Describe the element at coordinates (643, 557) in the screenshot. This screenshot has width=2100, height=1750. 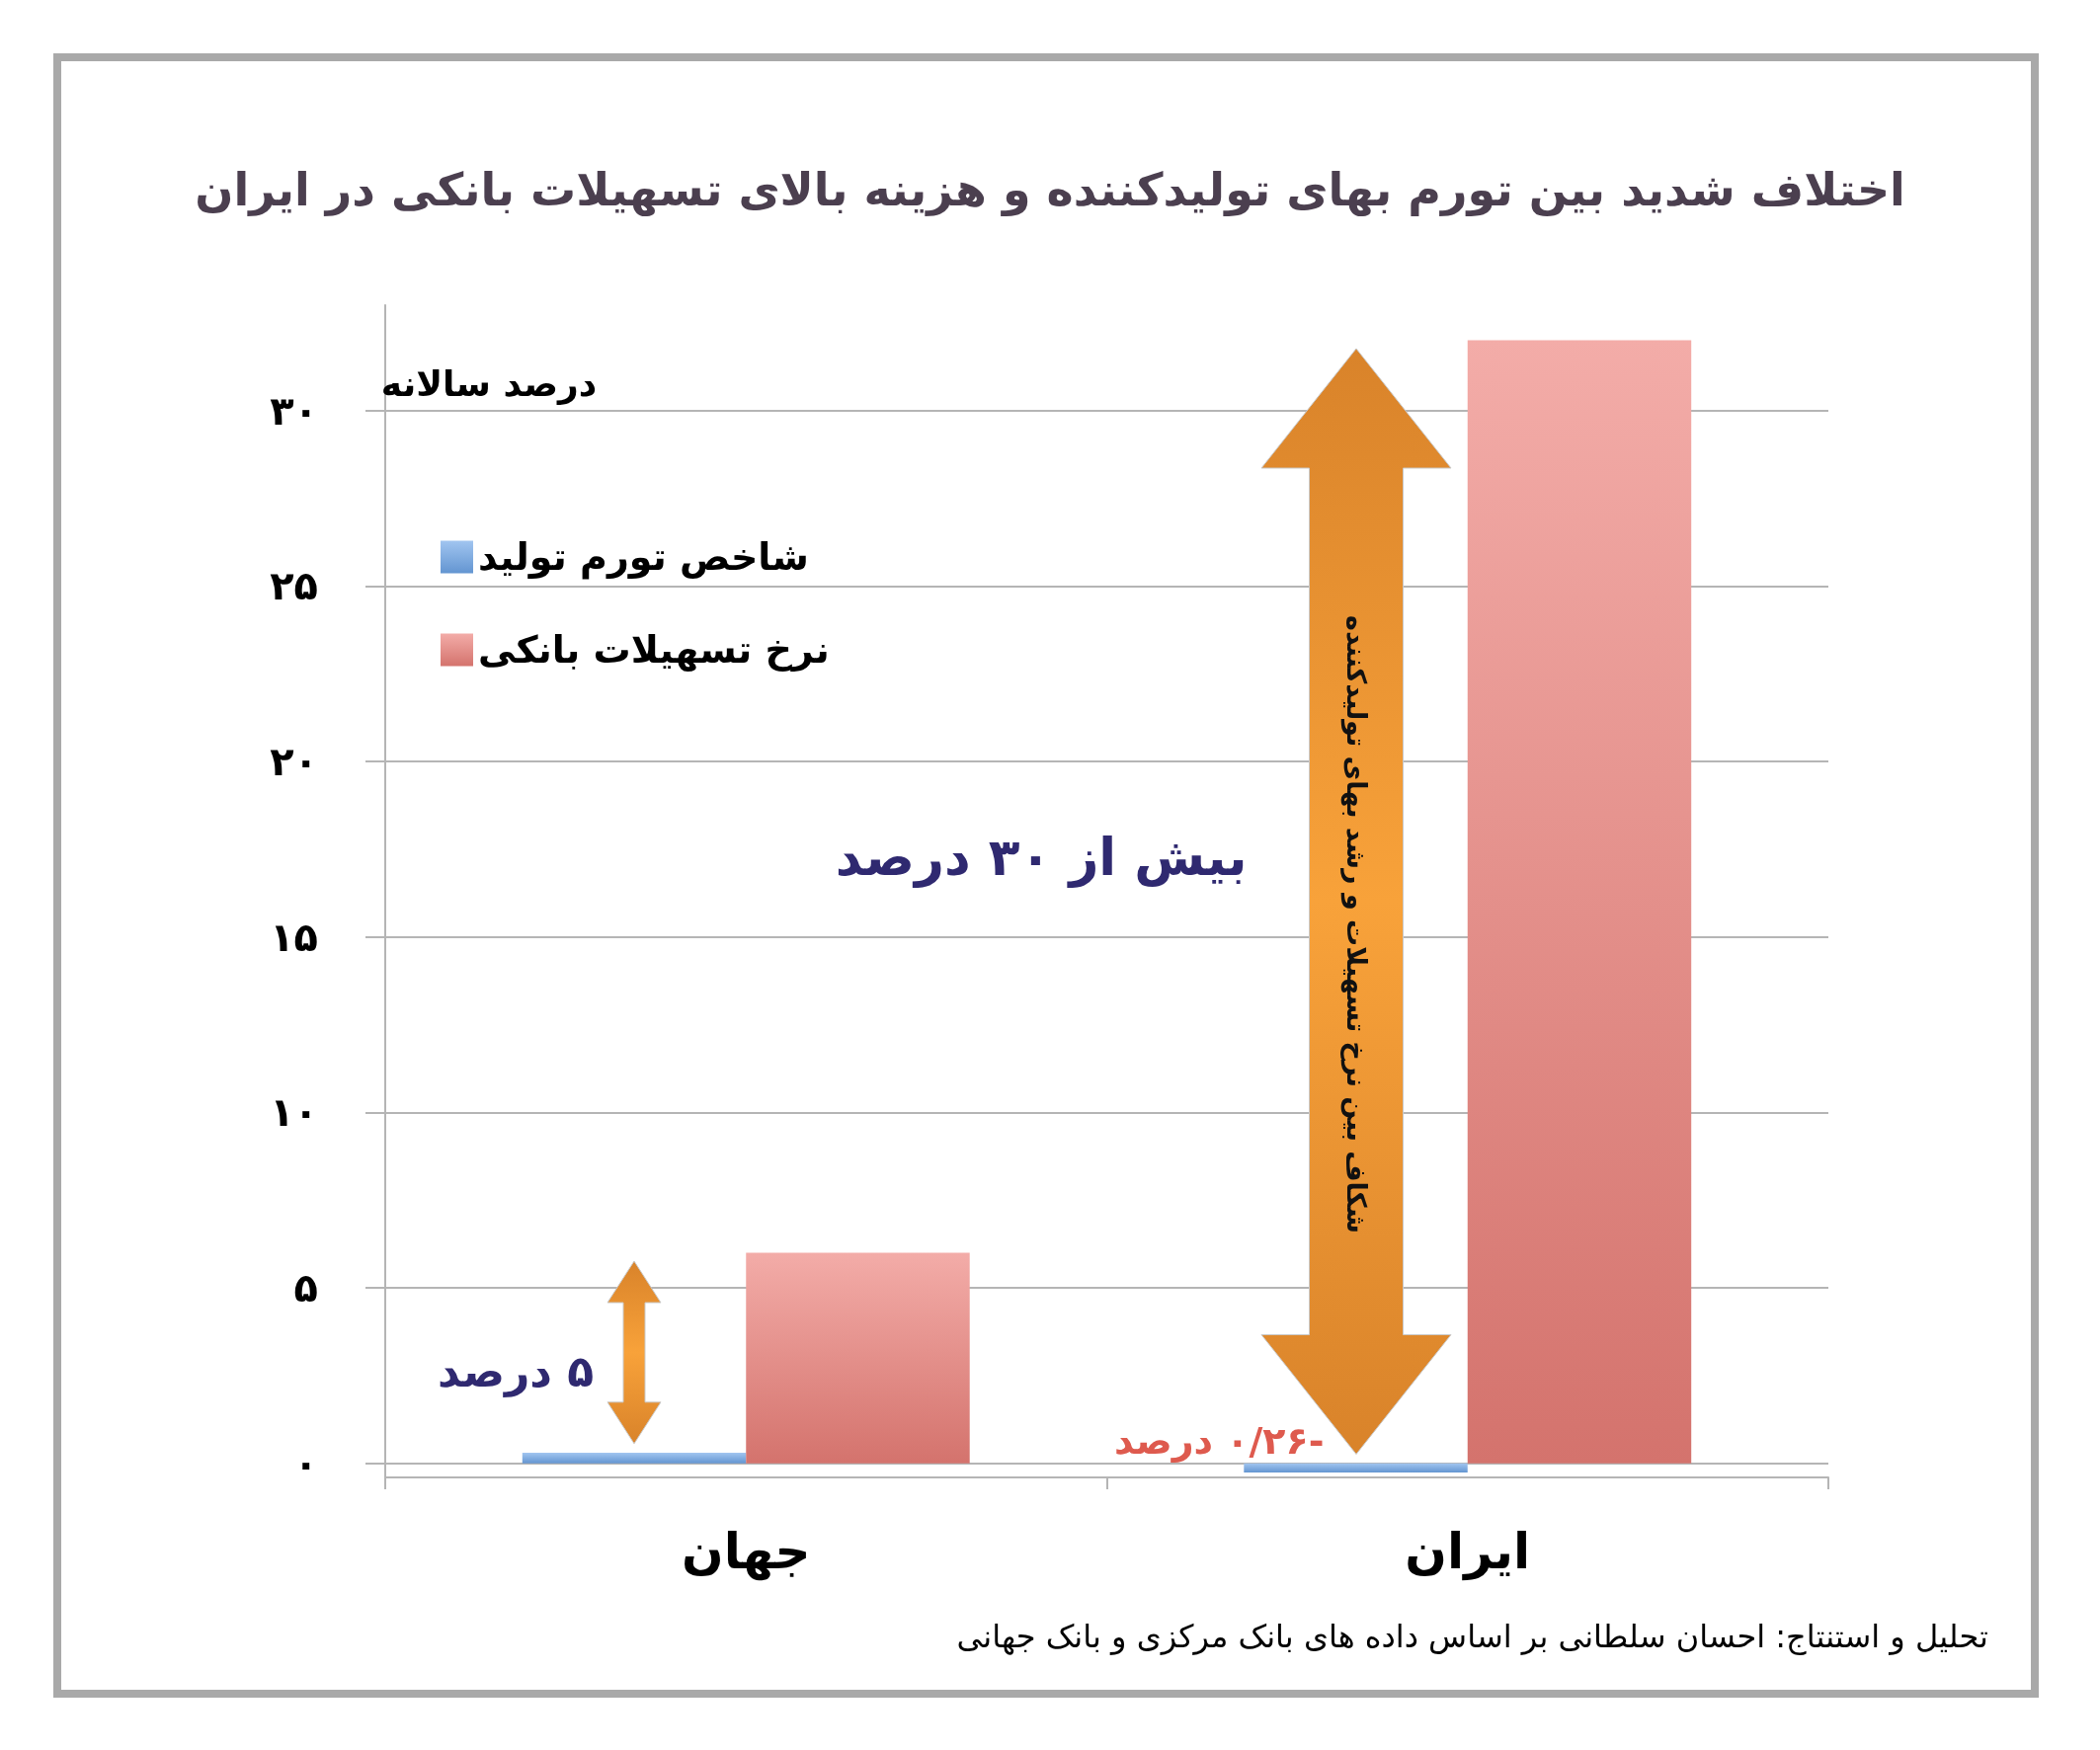
I see `legend-label: شاخص تورم تولید` at that location.